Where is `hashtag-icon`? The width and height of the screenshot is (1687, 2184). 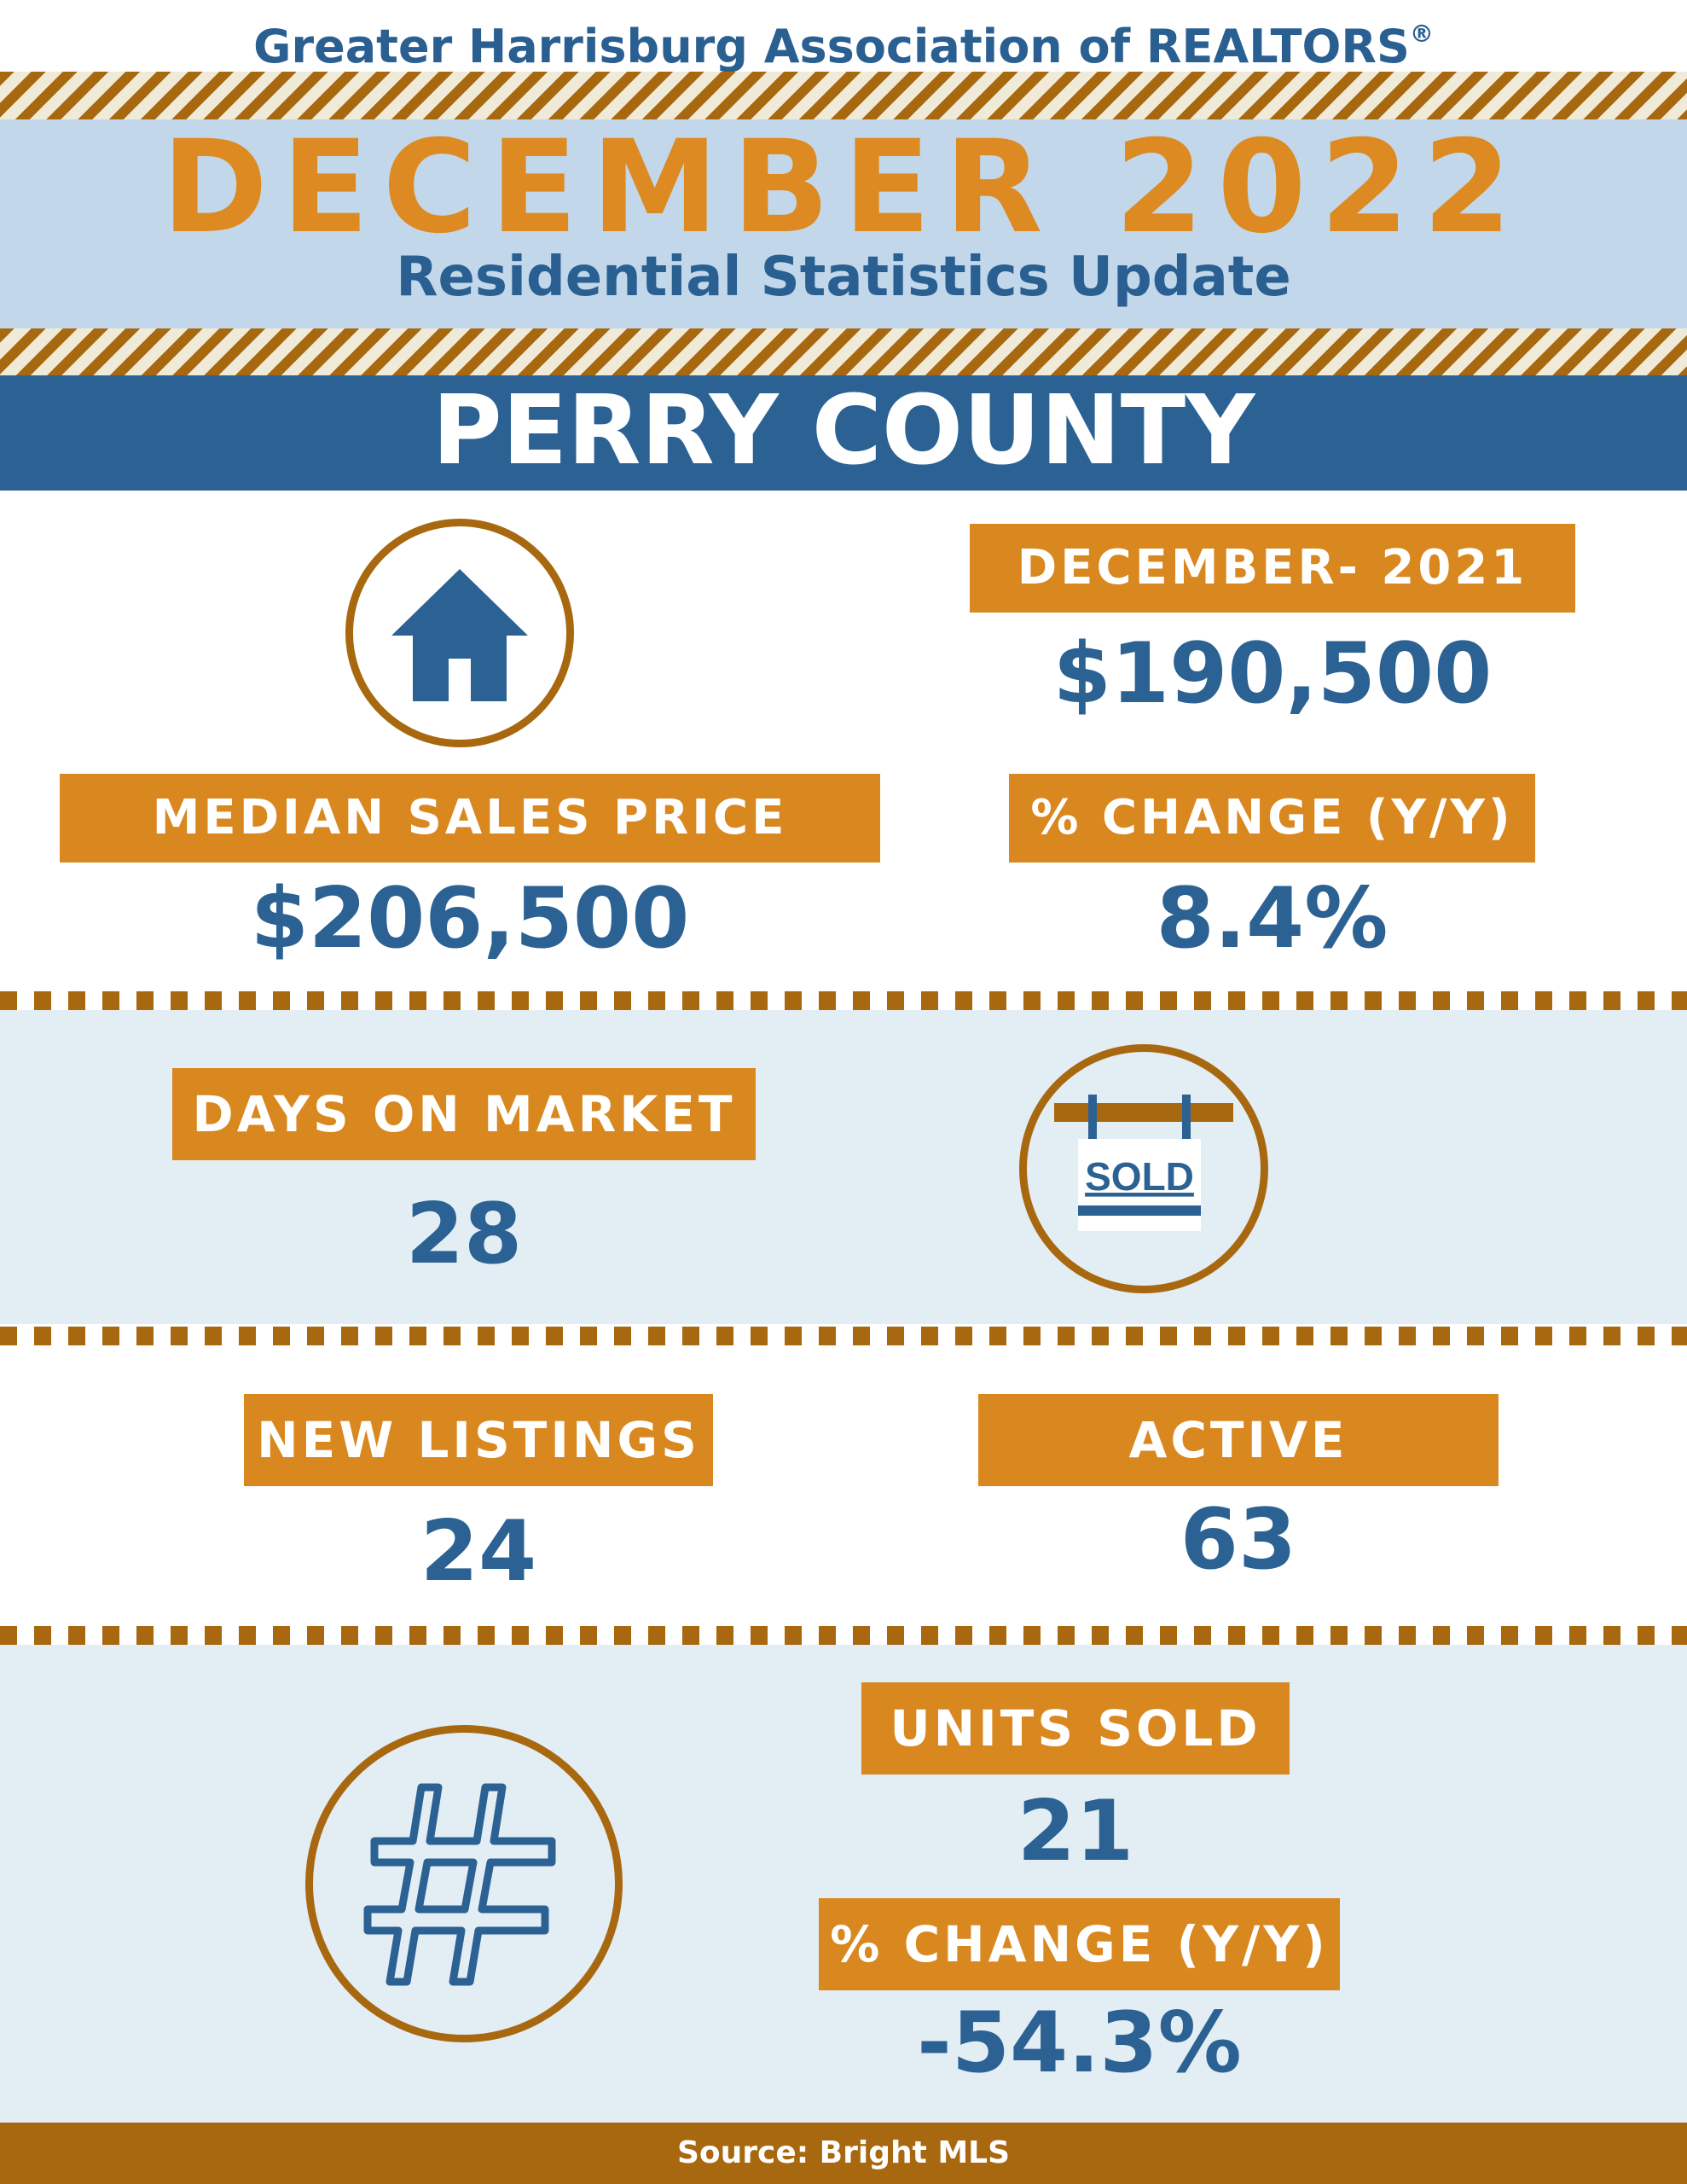
hashtag-icon is located at coordinates (459, 1884).